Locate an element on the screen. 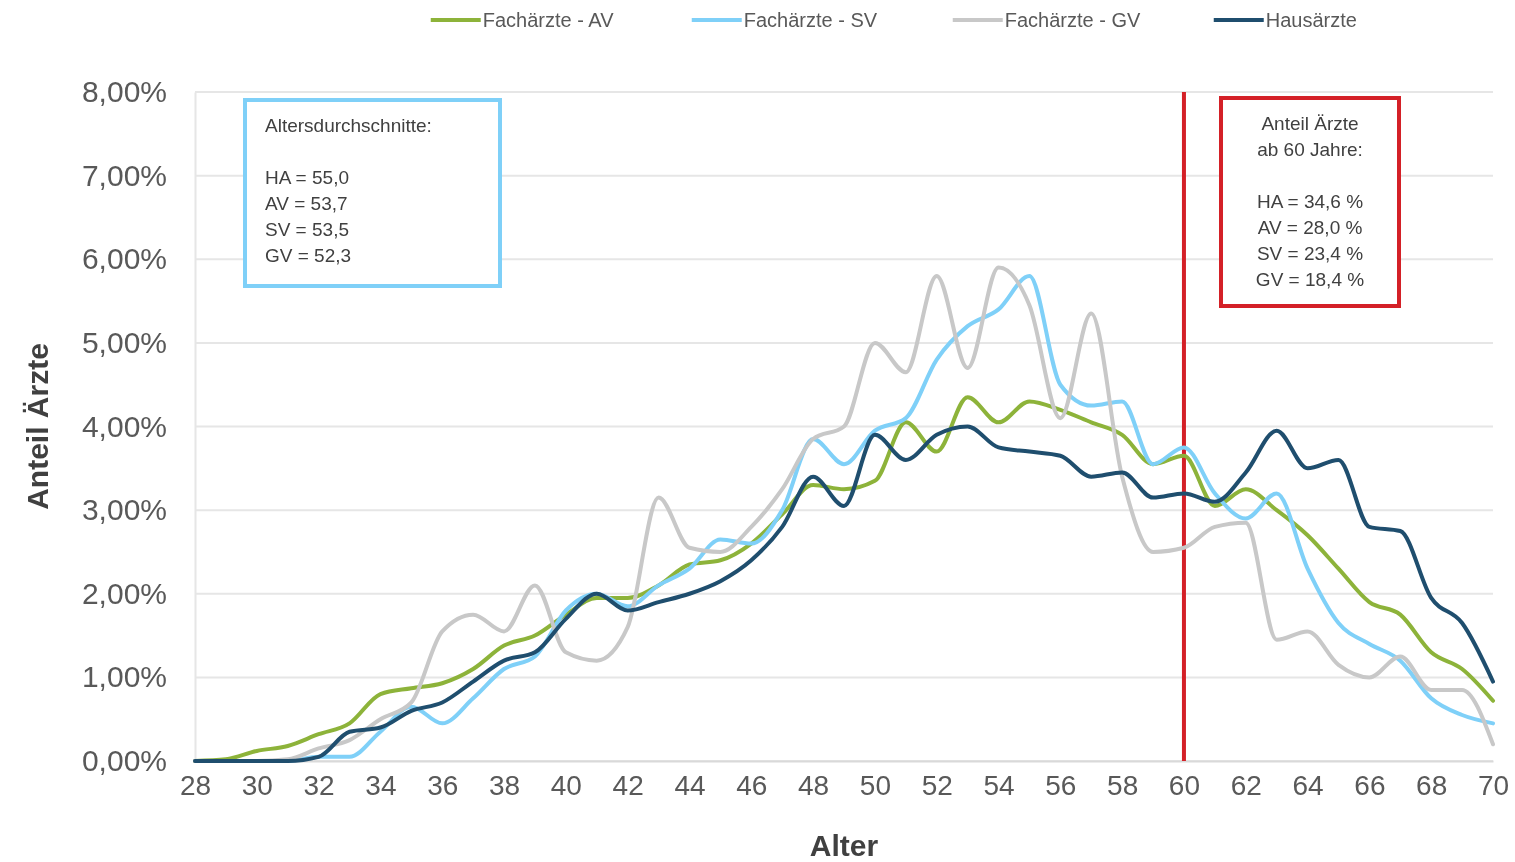  x-tick-label: 64 is located at coordinates (1308, 785).